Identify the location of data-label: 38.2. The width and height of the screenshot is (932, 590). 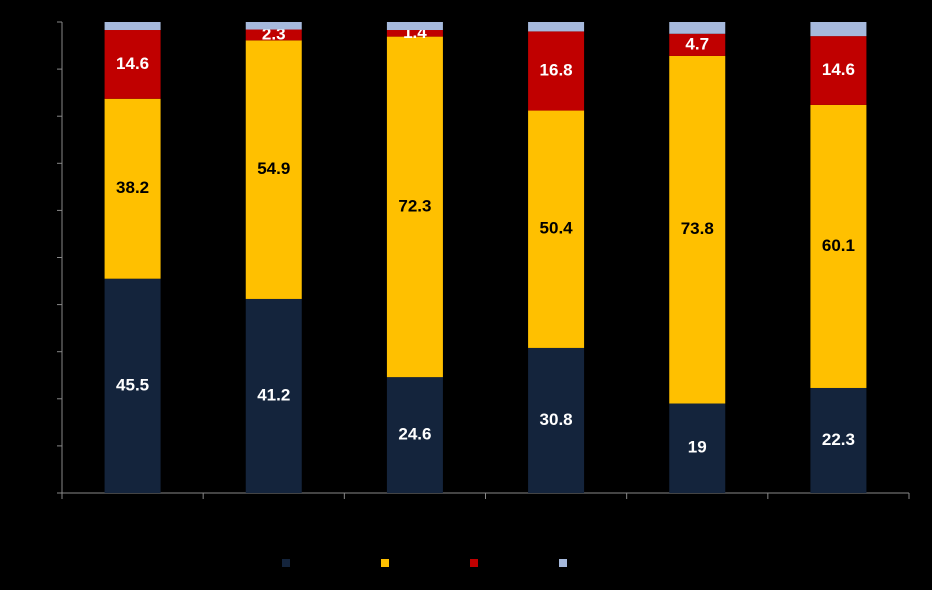
(132, 187).